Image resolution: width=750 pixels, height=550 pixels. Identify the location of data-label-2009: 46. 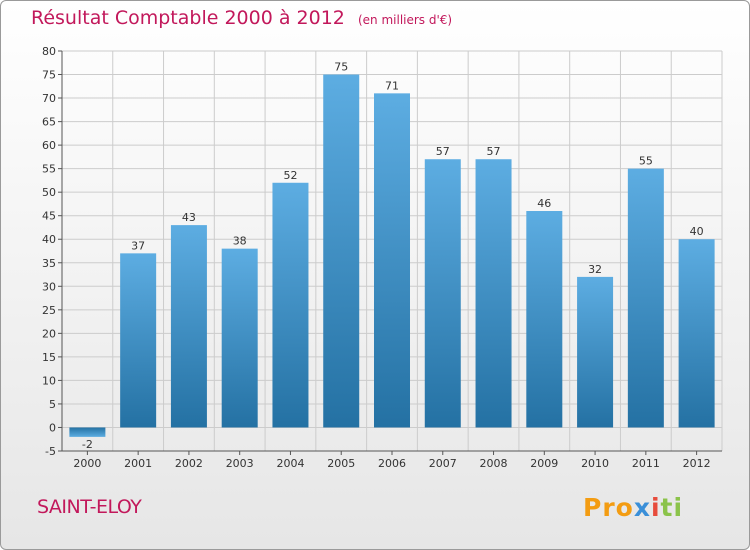
(544, 203).